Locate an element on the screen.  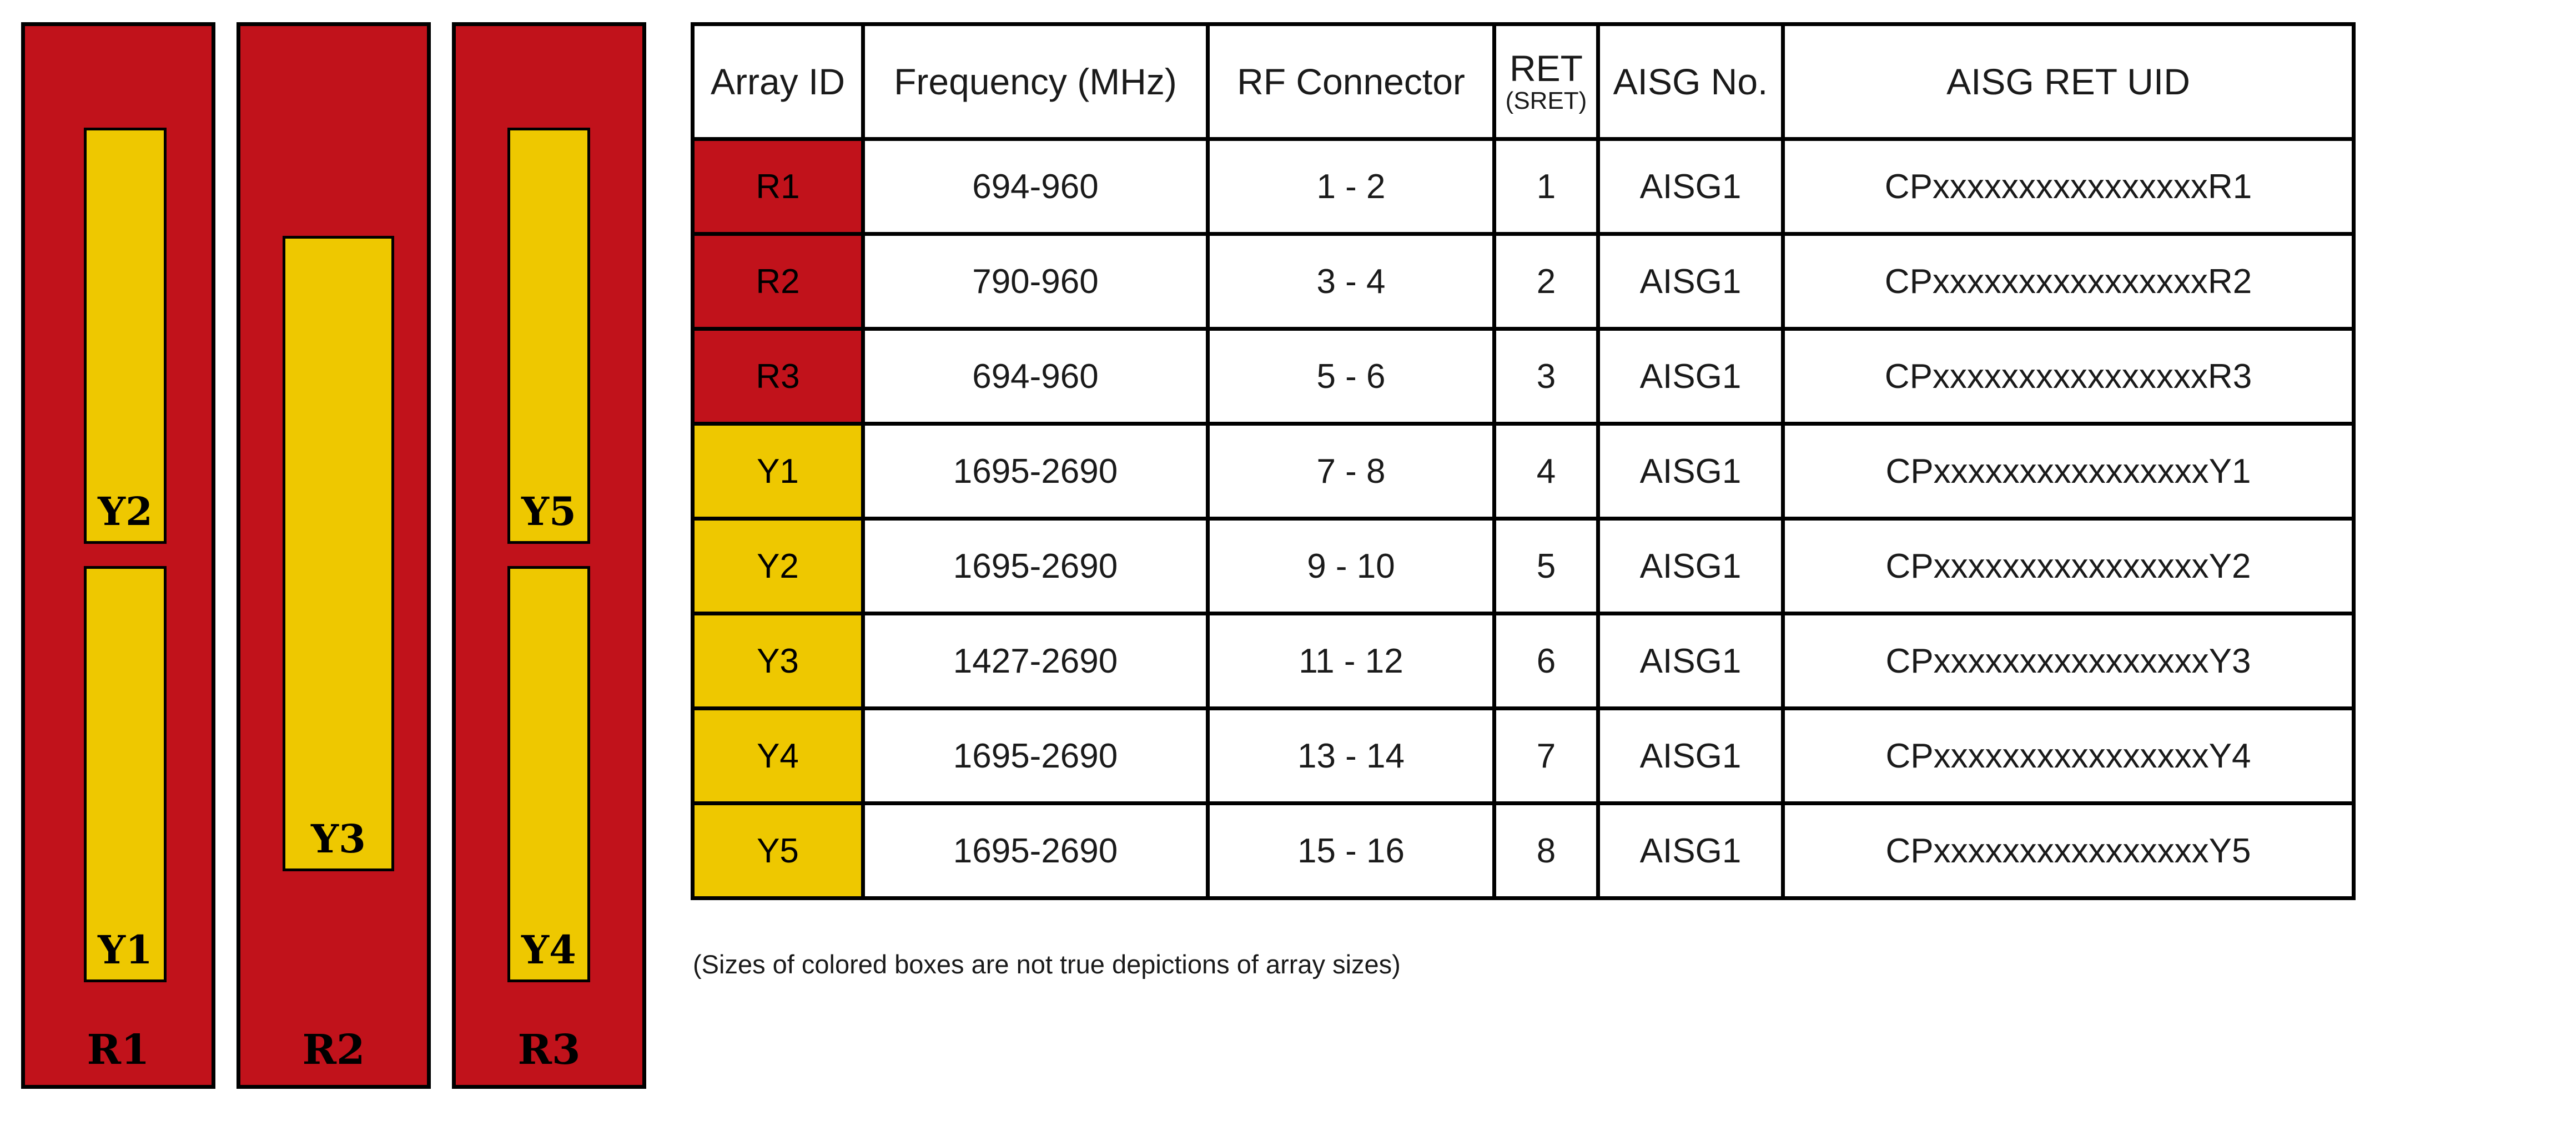
cell-array-id: Y4 is located at coordinates (778, 756).